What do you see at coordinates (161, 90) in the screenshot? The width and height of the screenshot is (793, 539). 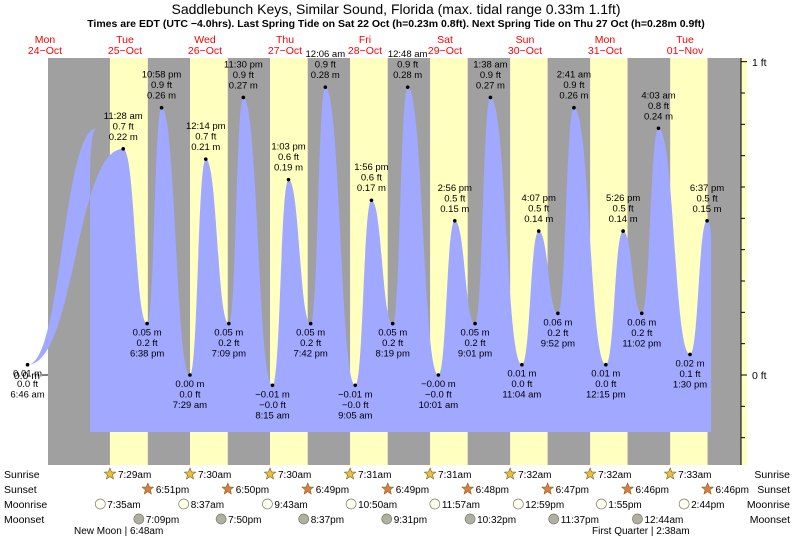 I see `tide-label-high: 10:58 pm0.9 ft0.26 m` at bounding box center [161, 90].